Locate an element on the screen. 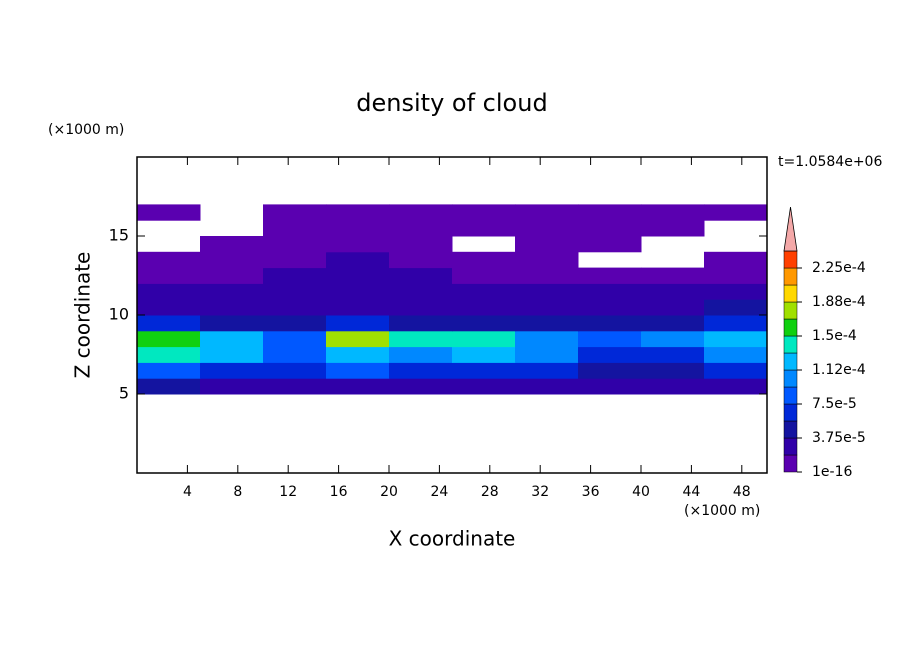  x-tick-label: 36 is located at coordinates (591, 492).